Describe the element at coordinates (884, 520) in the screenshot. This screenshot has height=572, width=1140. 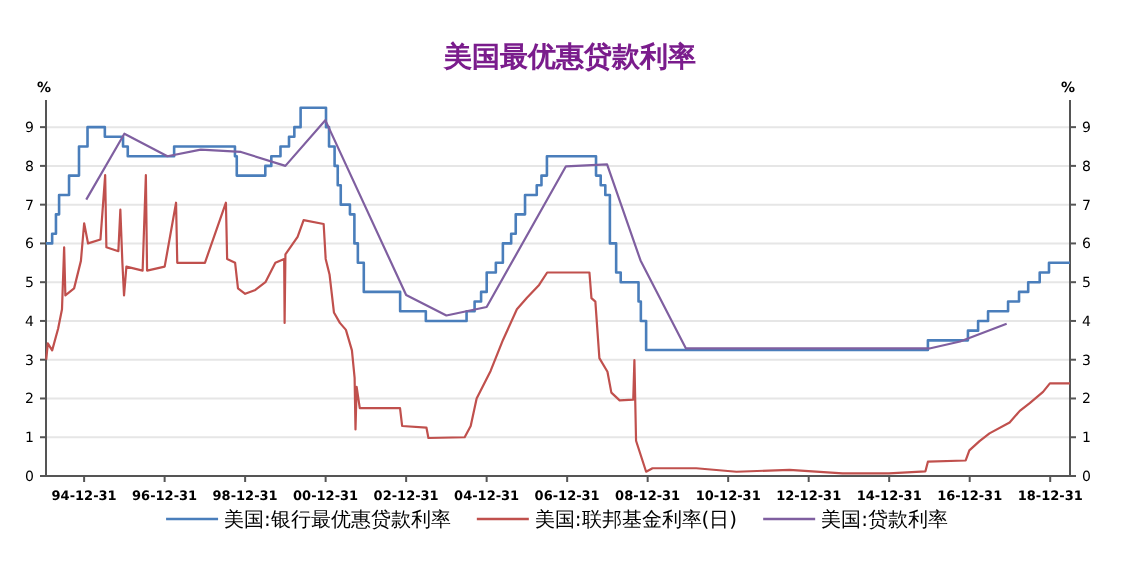
I see `legend-label: 美国:贷款利率` at that location.